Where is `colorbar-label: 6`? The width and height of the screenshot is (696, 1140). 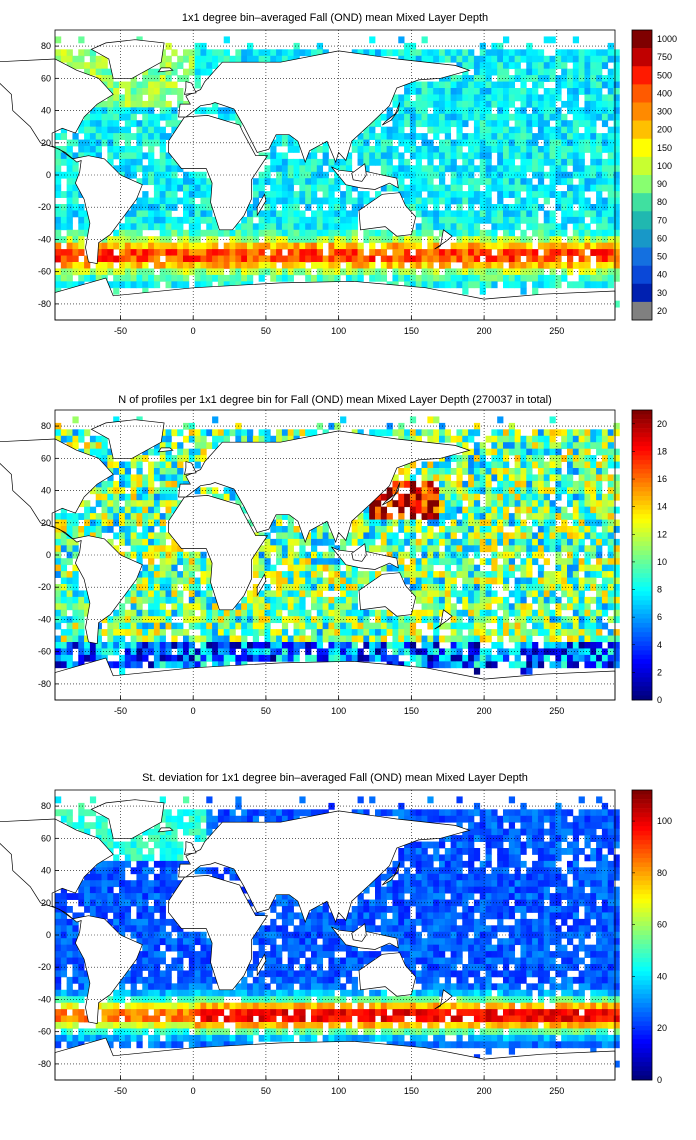
colorbar-label: 6 is located at coordinates (659, 617).